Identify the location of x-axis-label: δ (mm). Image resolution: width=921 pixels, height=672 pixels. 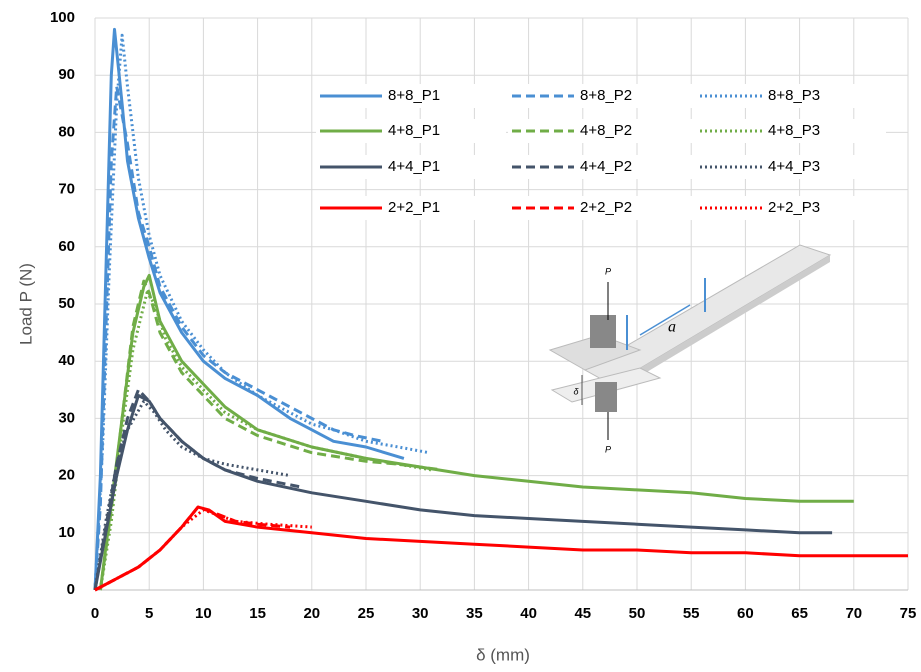
(503, 654).